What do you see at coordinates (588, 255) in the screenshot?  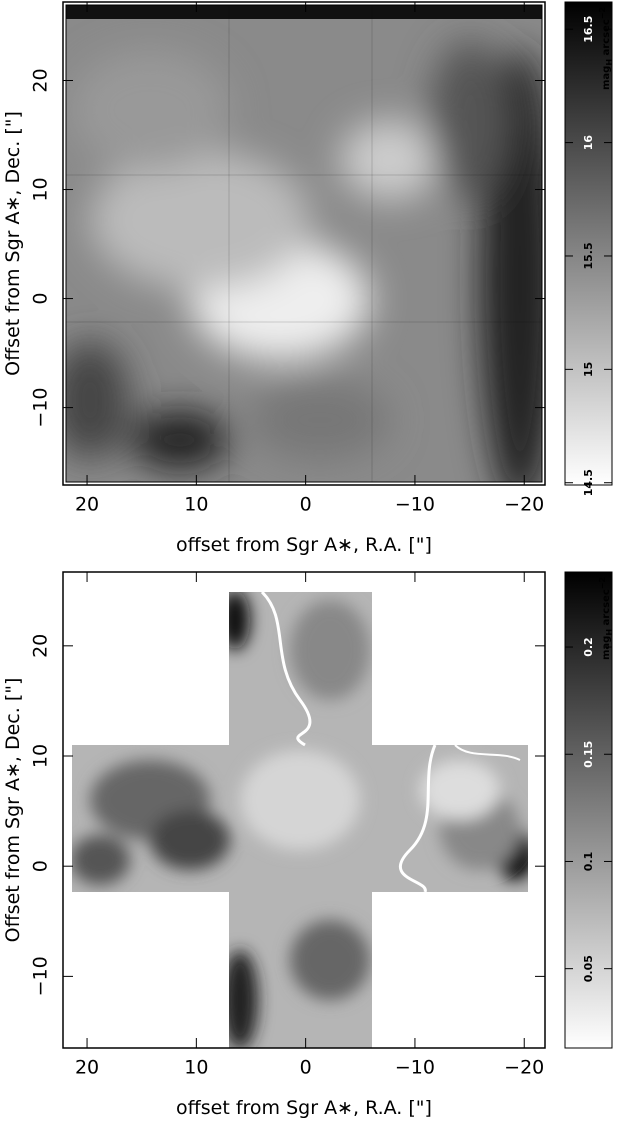 I see `colorbar-tick-label: 15.5` at bounding box center [588, 255].